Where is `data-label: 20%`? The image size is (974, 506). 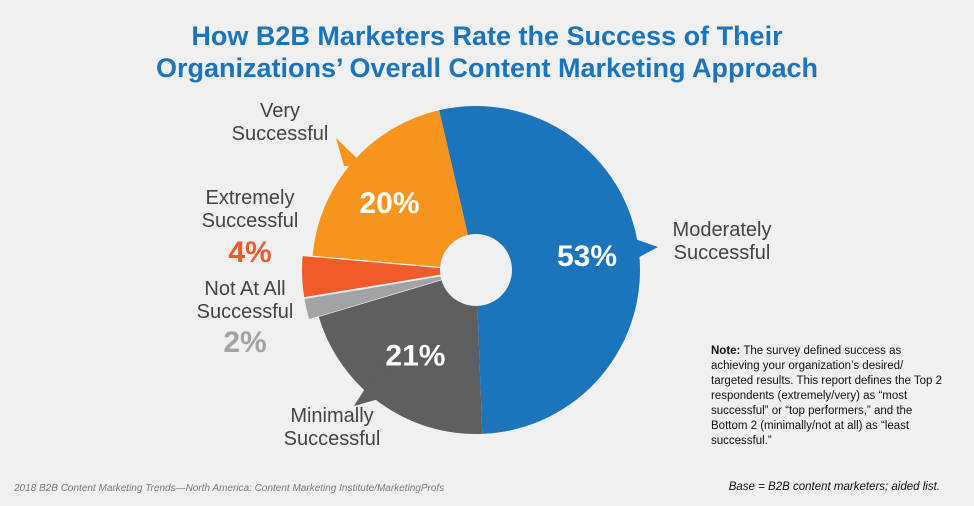
data-label: 20% is located at coordinates (389, 203).